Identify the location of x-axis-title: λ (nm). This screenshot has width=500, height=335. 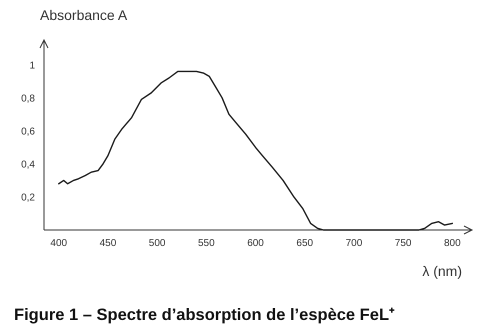
(442, 271).